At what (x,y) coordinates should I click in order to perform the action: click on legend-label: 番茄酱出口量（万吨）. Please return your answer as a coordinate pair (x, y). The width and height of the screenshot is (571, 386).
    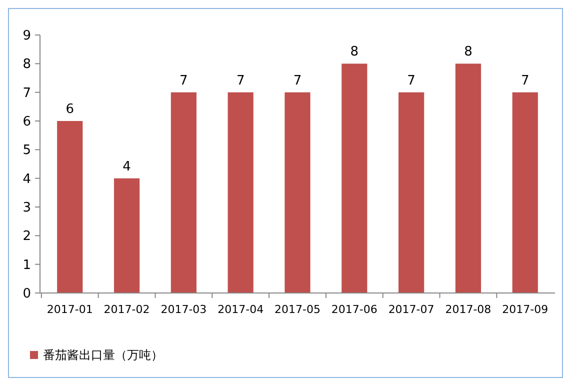
    Looking at the image, I should click on (103, 355).